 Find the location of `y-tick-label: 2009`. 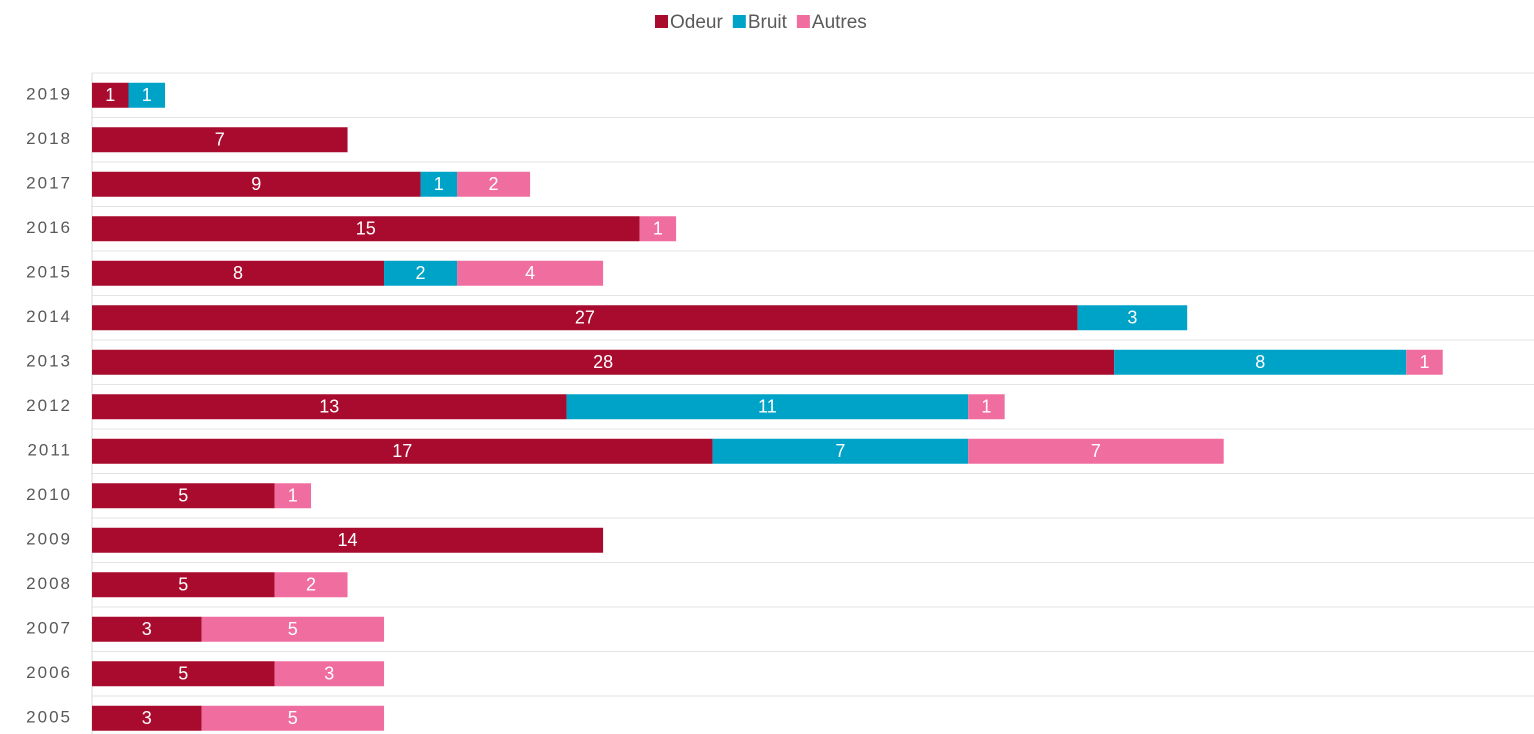

y-tick-label: 2009 is located at coordinates (49, 539).